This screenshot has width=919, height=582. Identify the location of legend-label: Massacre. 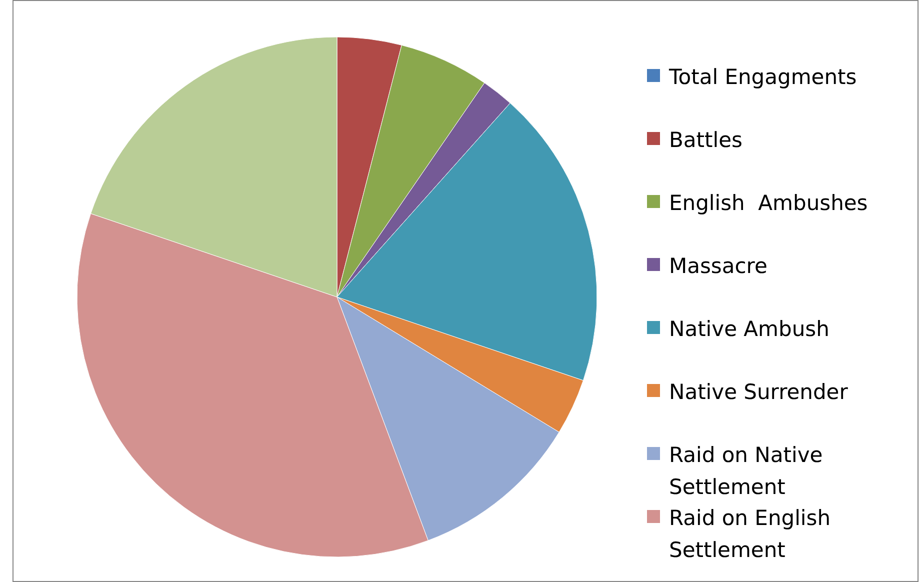
(718, 266).